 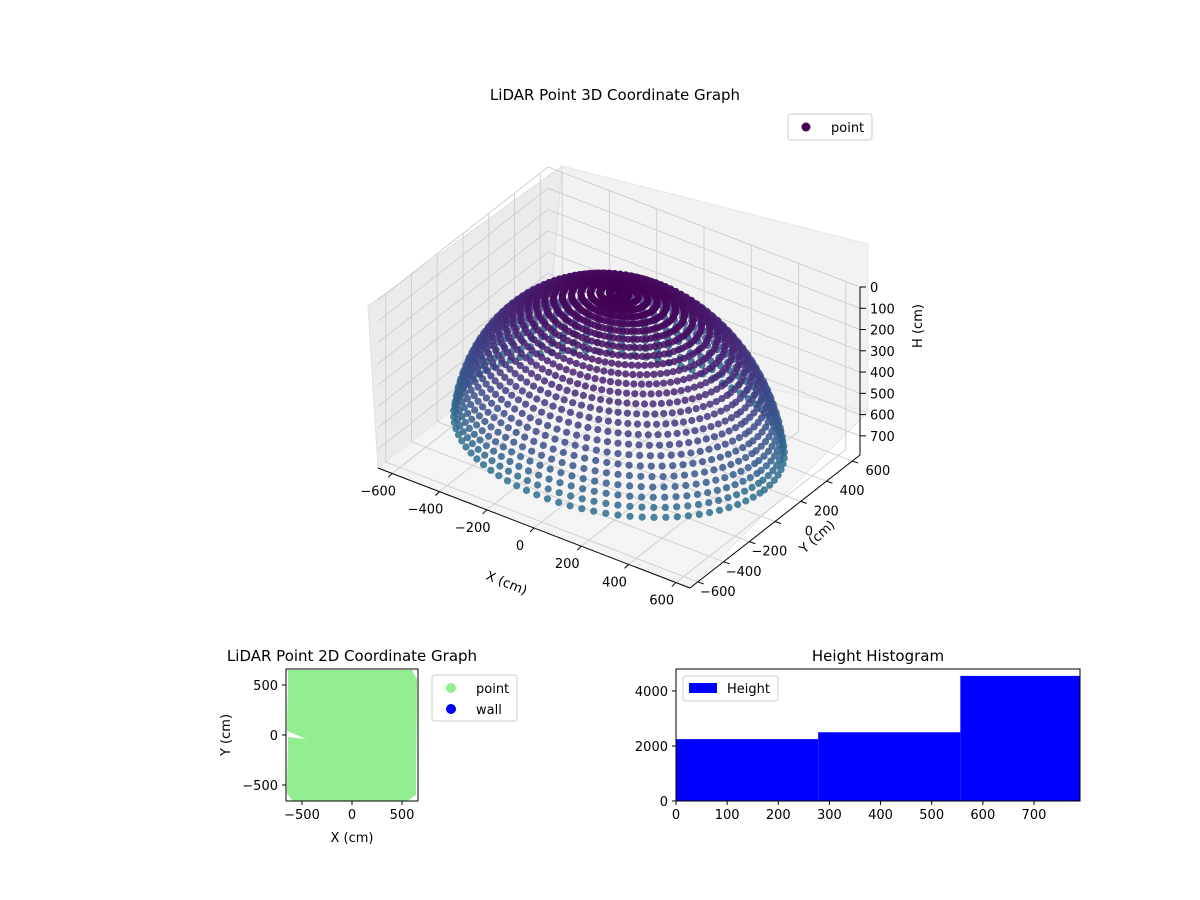 I want to click on 3d-legend-point-label: point, so click(x=847, y=128).